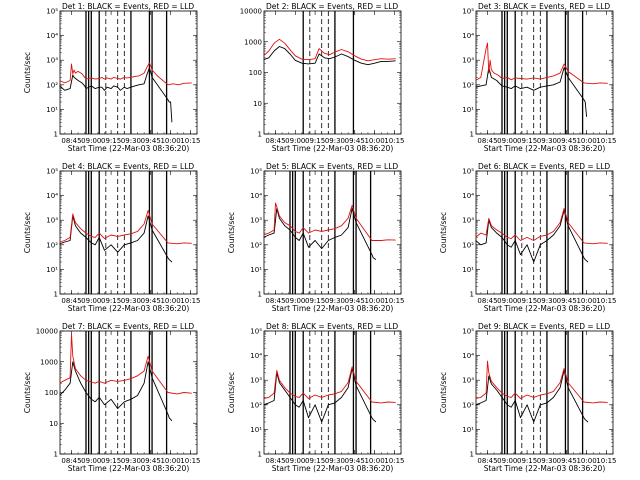  What do you see at coordinates (128, 326) in the screenshot?
I see `panel-title: Det 7: BLACK = Events, RED = LLD` at bounding box center [128, 326].